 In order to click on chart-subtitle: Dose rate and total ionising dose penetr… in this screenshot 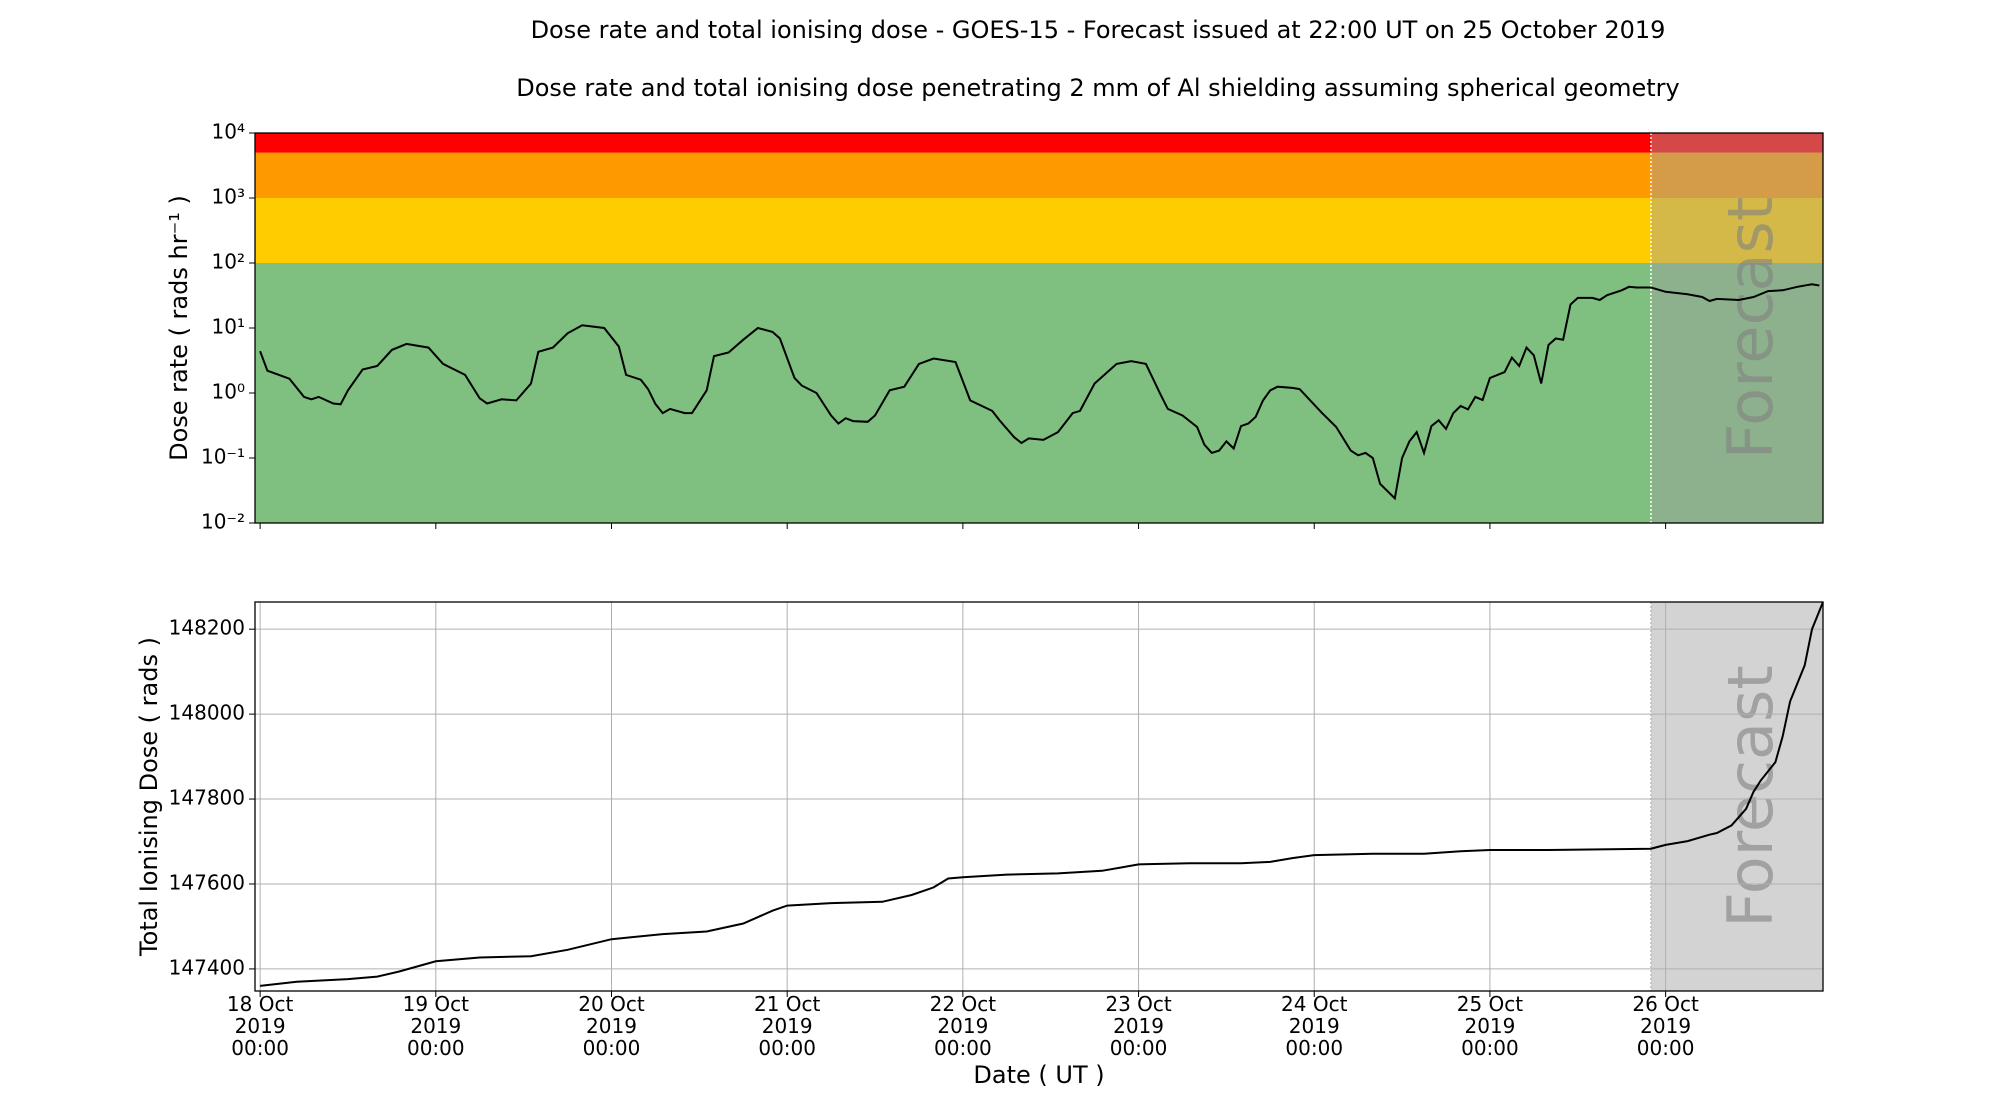, I will do `click(1098, 88)`.